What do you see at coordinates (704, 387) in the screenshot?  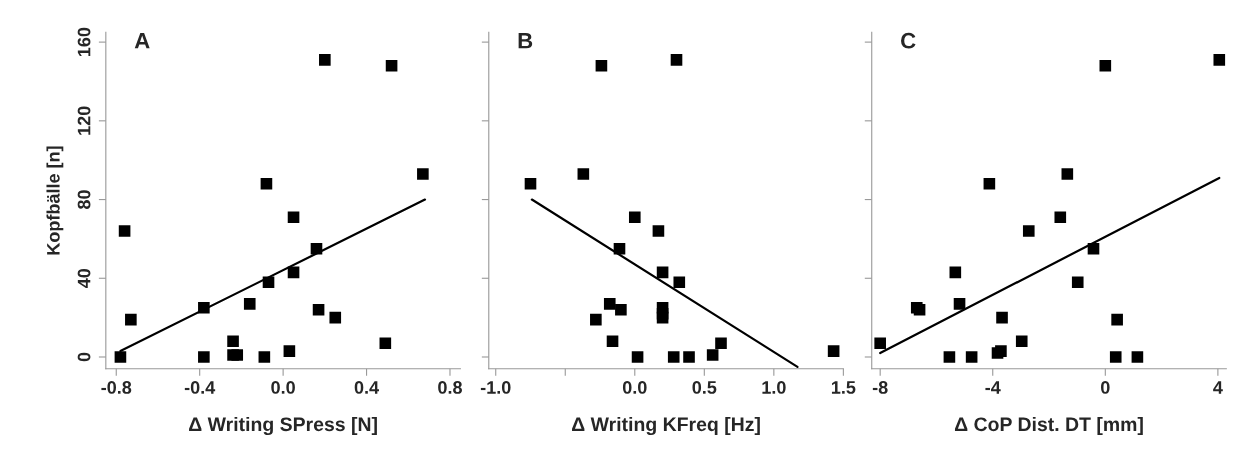 I see `x-tick-label: 0.5` at bounding box center [704, 387].